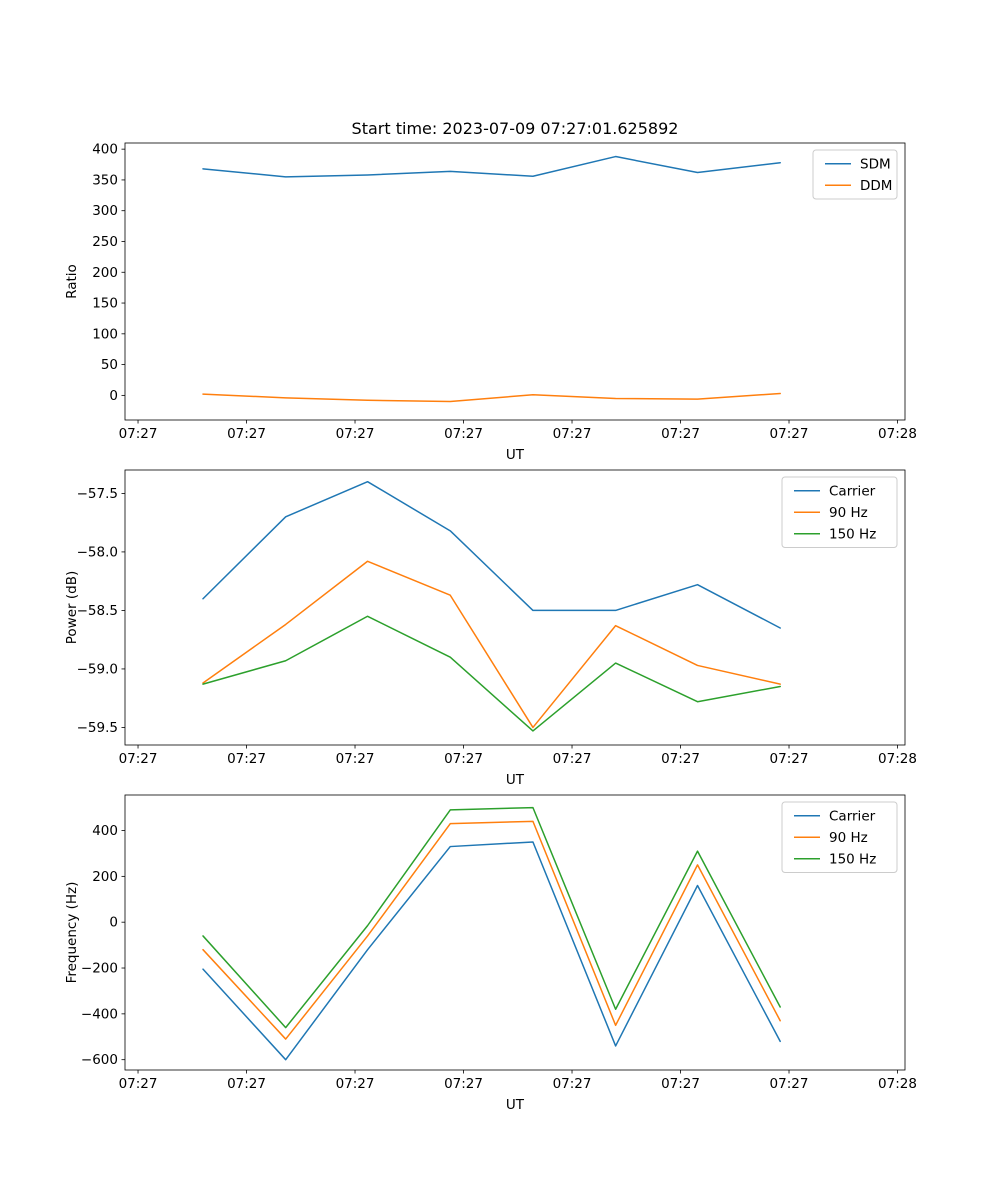  I want to click on y-tick-label: 300, so click(105, 211).